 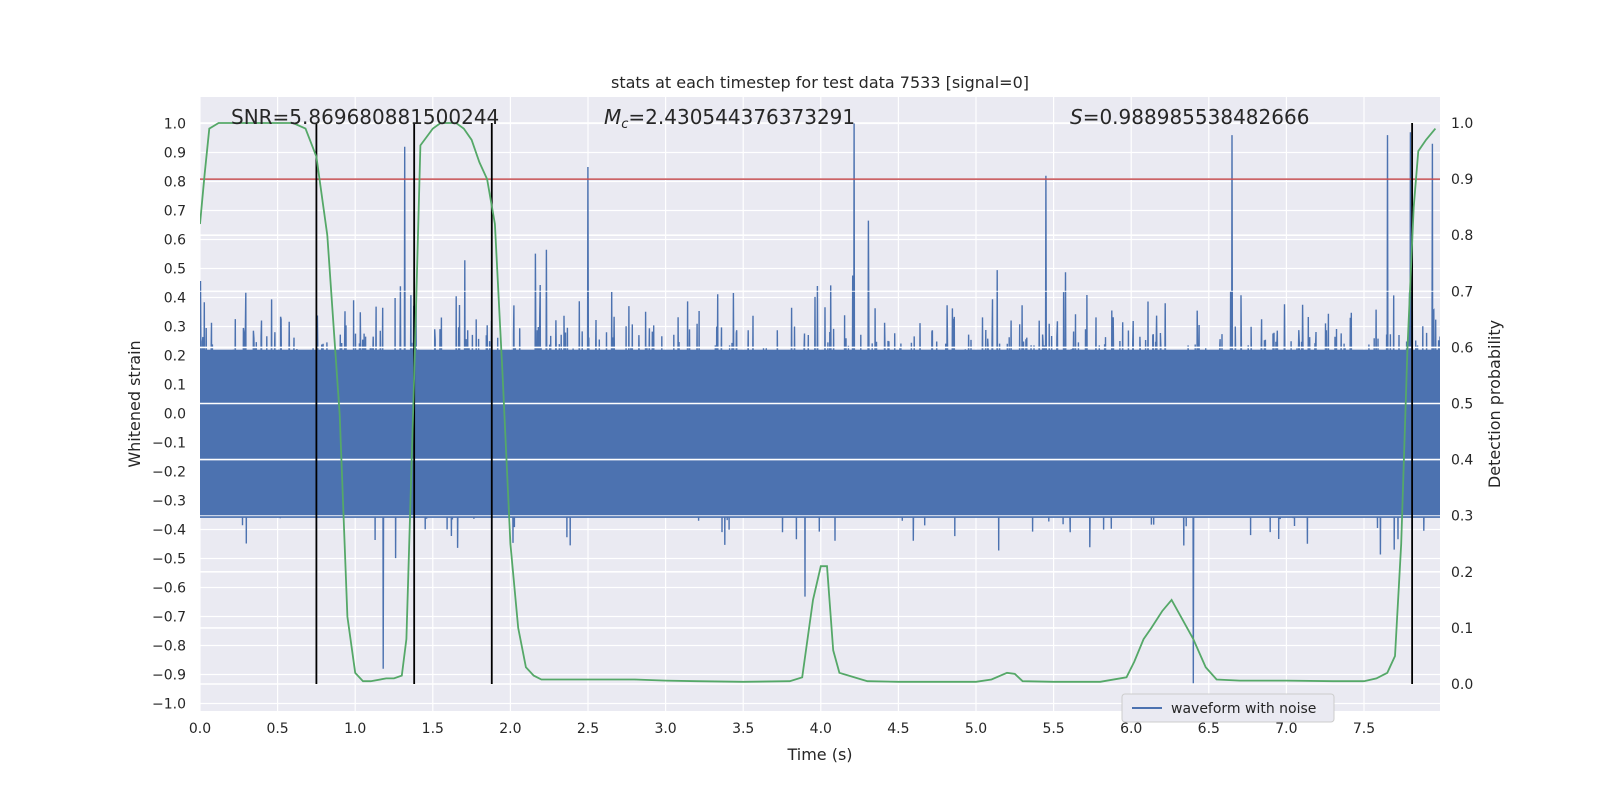 What do you see at coordinates (175, 125) in the screenshot?
I see `y-tick-label: 1.0` at bounding box center [175, 125].